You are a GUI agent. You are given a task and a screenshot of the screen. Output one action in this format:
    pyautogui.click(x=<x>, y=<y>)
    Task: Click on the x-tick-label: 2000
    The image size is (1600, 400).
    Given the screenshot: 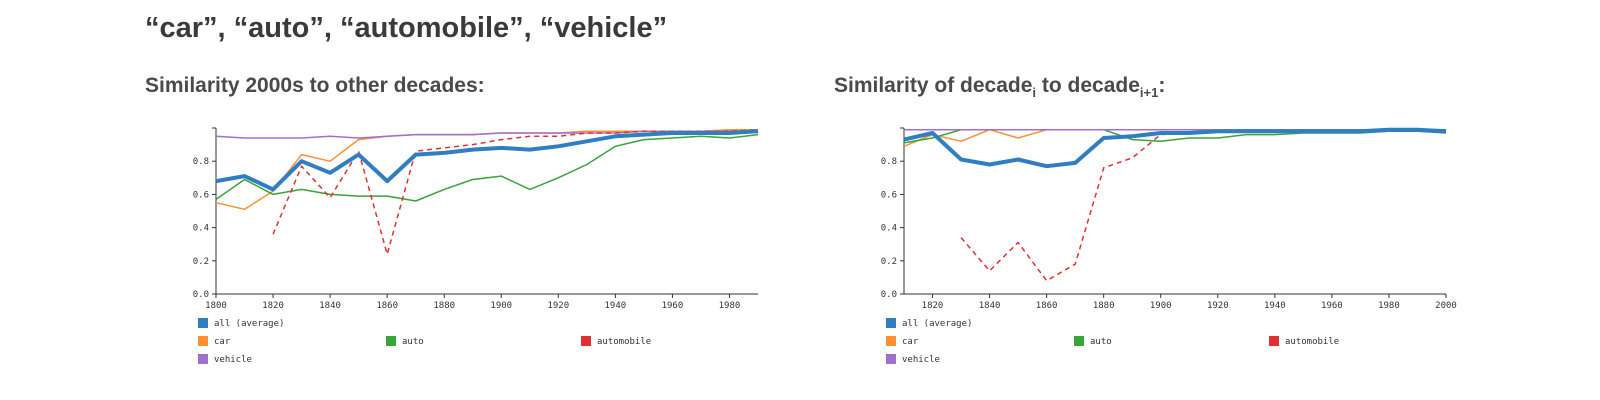 What is the action you would take?
    pyautogui.click(x=1446, y=306)
    